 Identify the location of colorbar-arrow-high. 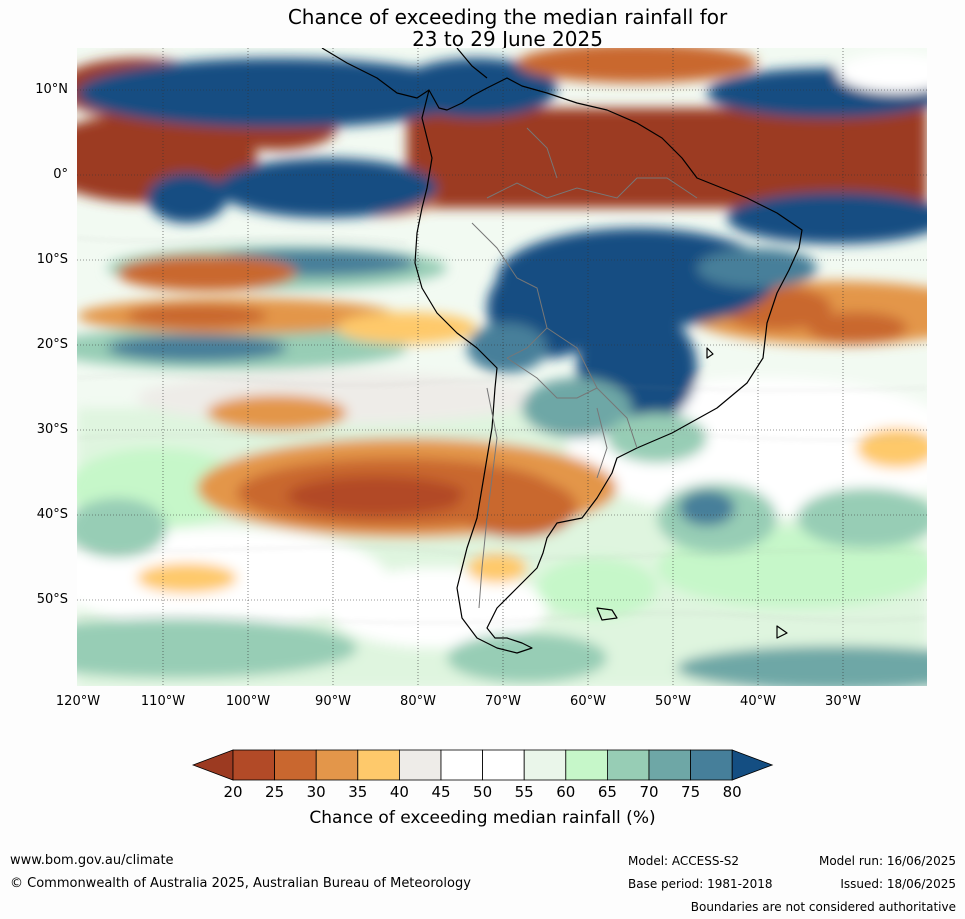
(752, 765).